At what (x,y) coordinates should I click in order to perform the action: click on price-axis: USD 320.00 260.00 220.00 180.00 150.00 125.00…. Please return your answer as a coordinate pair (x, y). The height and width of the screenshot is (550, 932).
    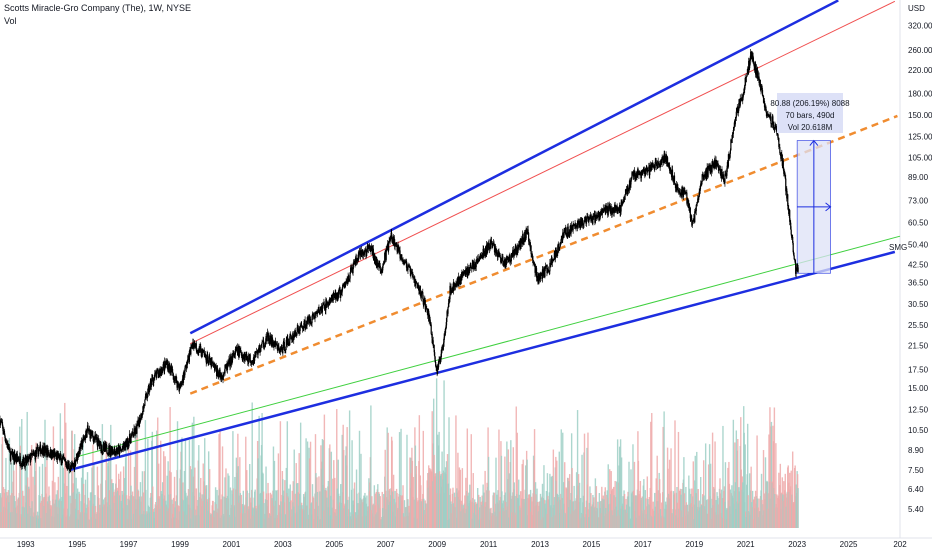
    Looking at the image, I should click on (920, 259).